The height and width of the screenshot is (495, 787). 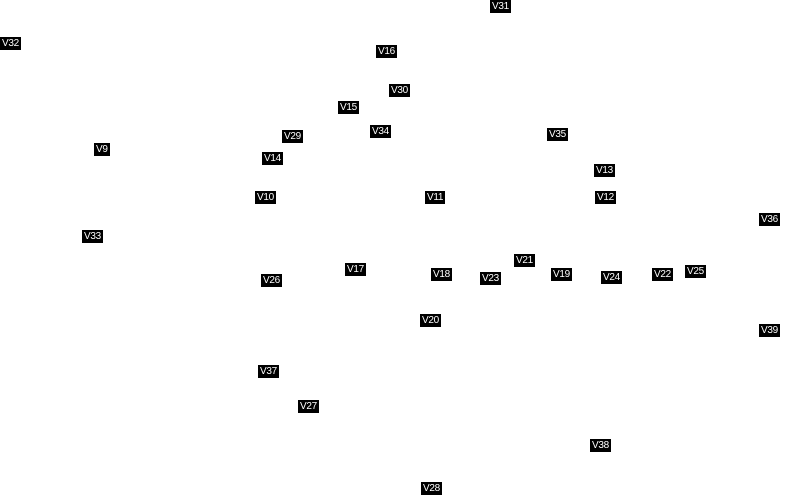 I want to click on node-label-v16: V16, so click(x=386, y=51).